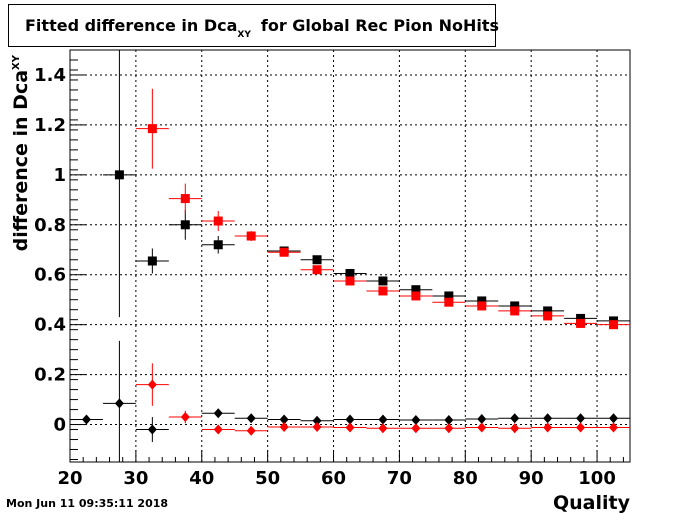 This screenshot has height=514, width=700. I want to click on y-axis-title-main: difference in Dca, so click(21, 160).